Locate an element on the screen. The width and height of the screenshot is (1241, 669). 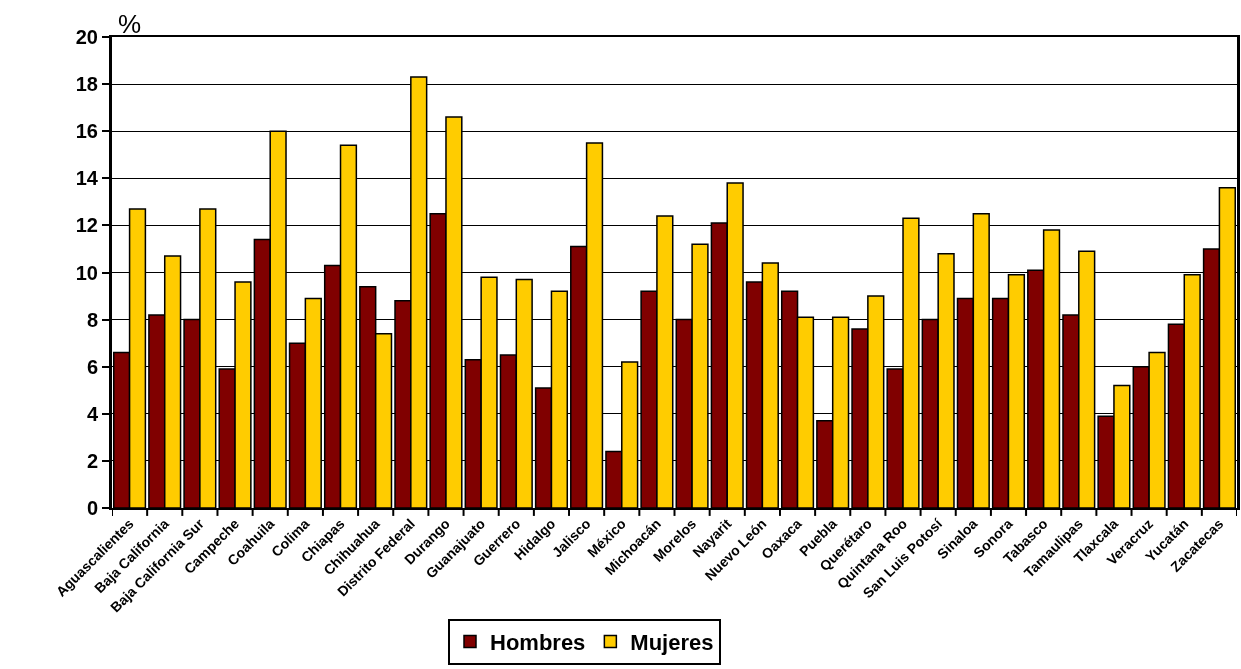
y-tick-label: 4 is located at coordinates (92, 413).